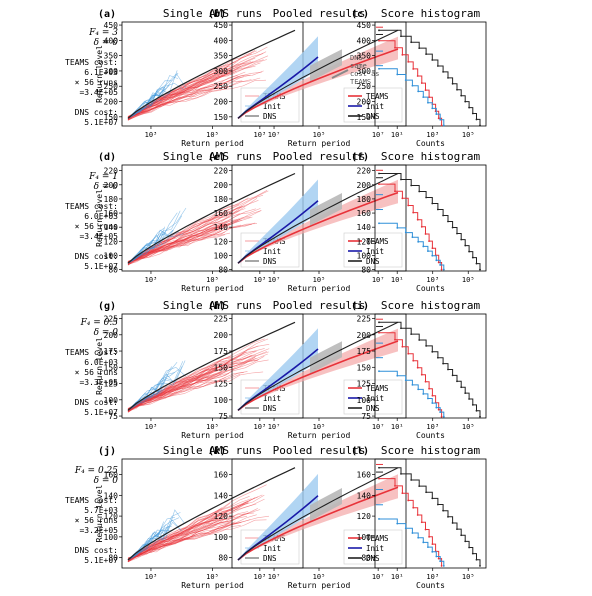  I want to click on x-tick-label: 10¹, so click(397, 280).